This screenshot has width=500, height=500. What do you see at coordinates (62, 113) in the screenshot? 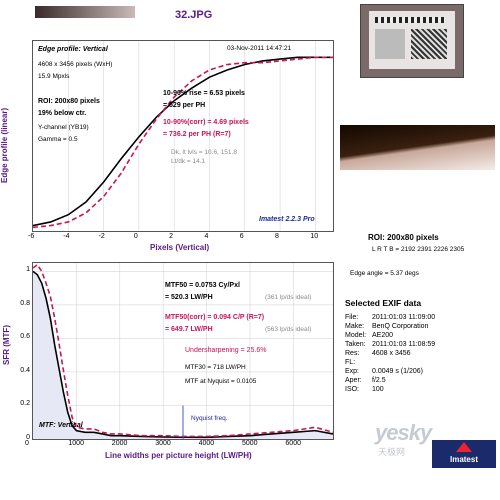
I see `edge-below: 19% below ctr.` at bounding box center [62, 113].